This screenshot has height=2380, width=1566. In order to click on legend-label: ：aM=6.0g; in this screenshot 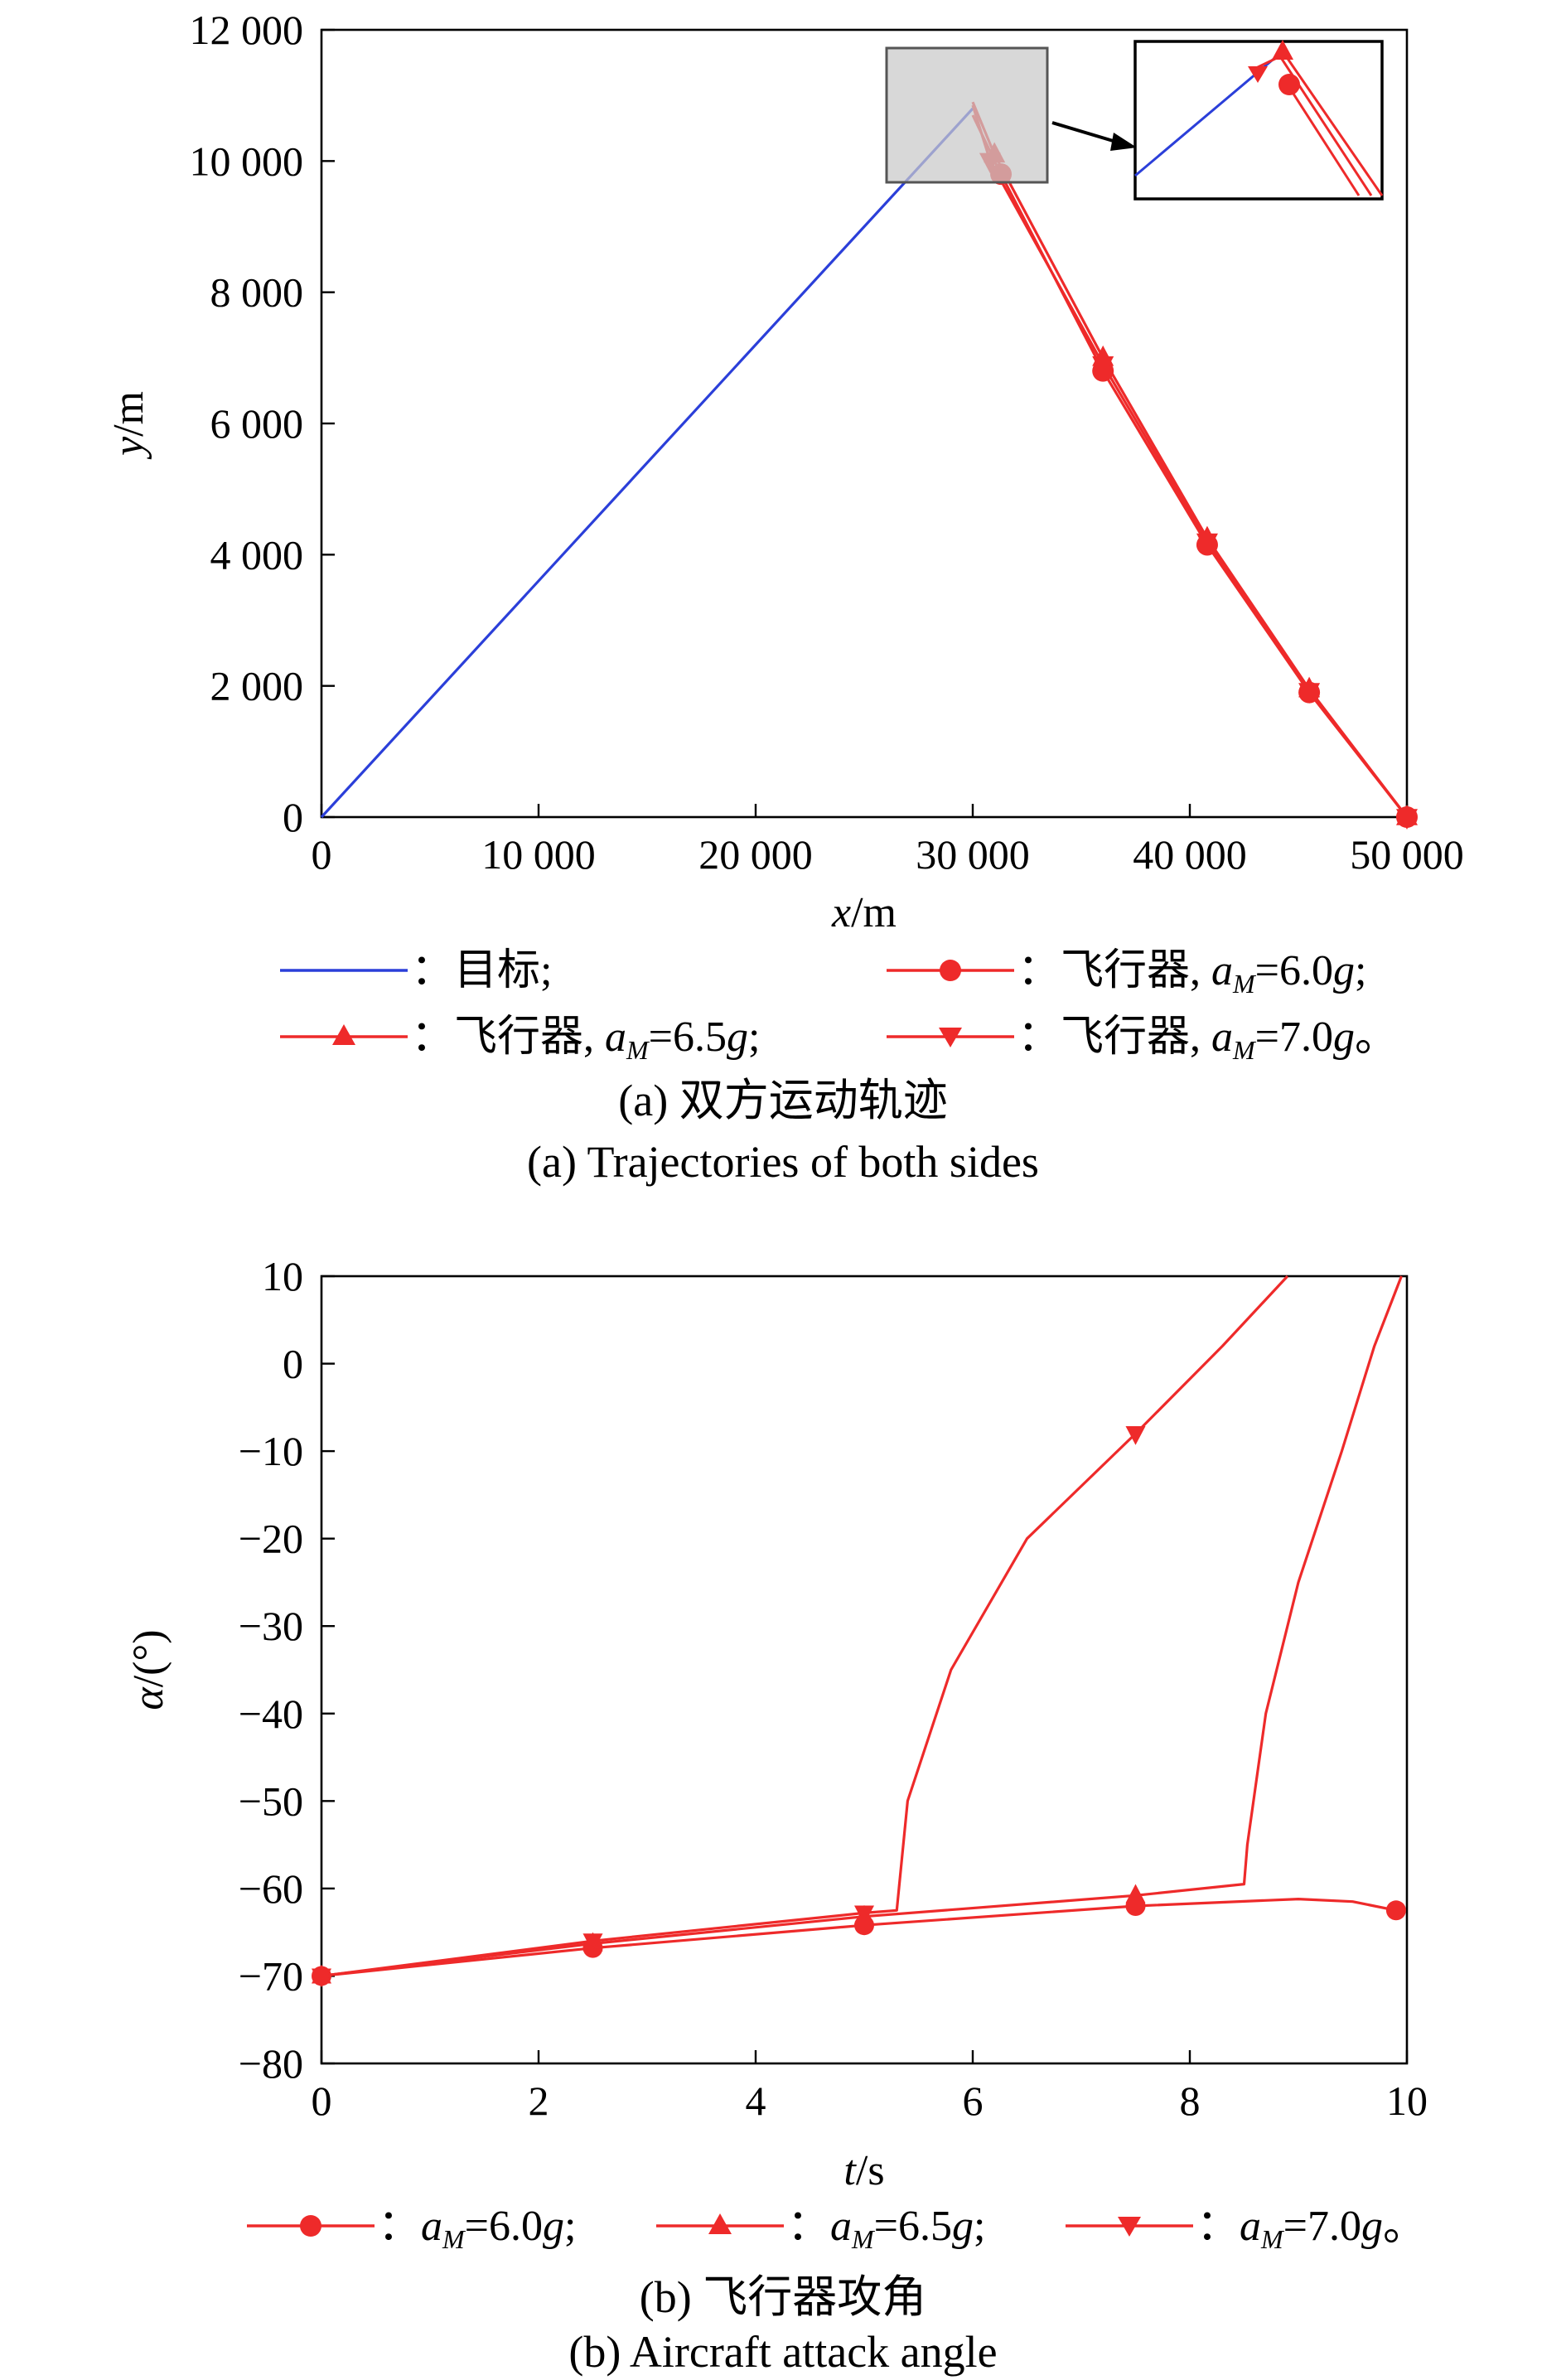, I will do `click(477, 2228)`.